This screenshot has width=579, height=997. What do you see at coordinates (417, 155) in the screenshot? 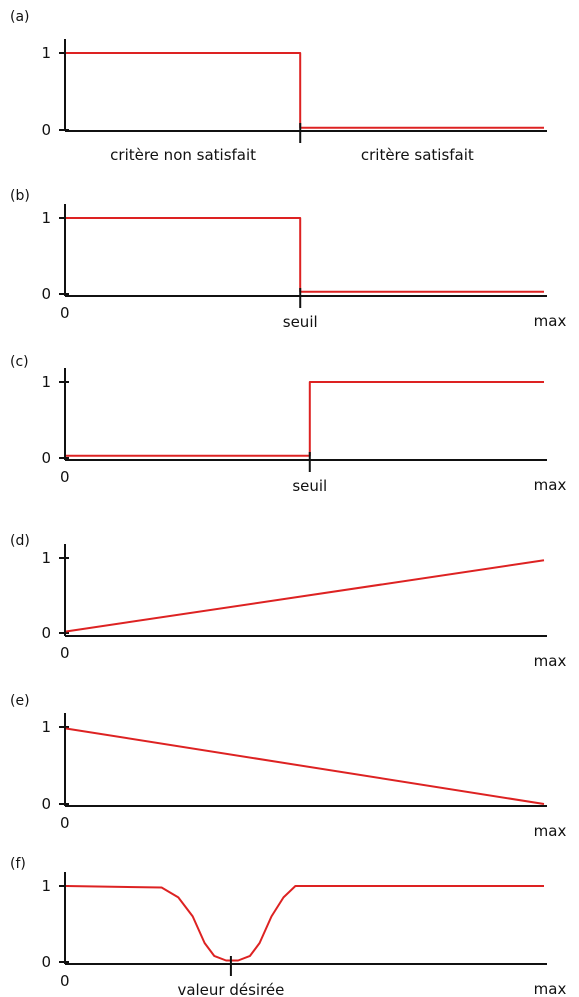
I see `x-label: critère satisfait` at bounding box center [417, 155].